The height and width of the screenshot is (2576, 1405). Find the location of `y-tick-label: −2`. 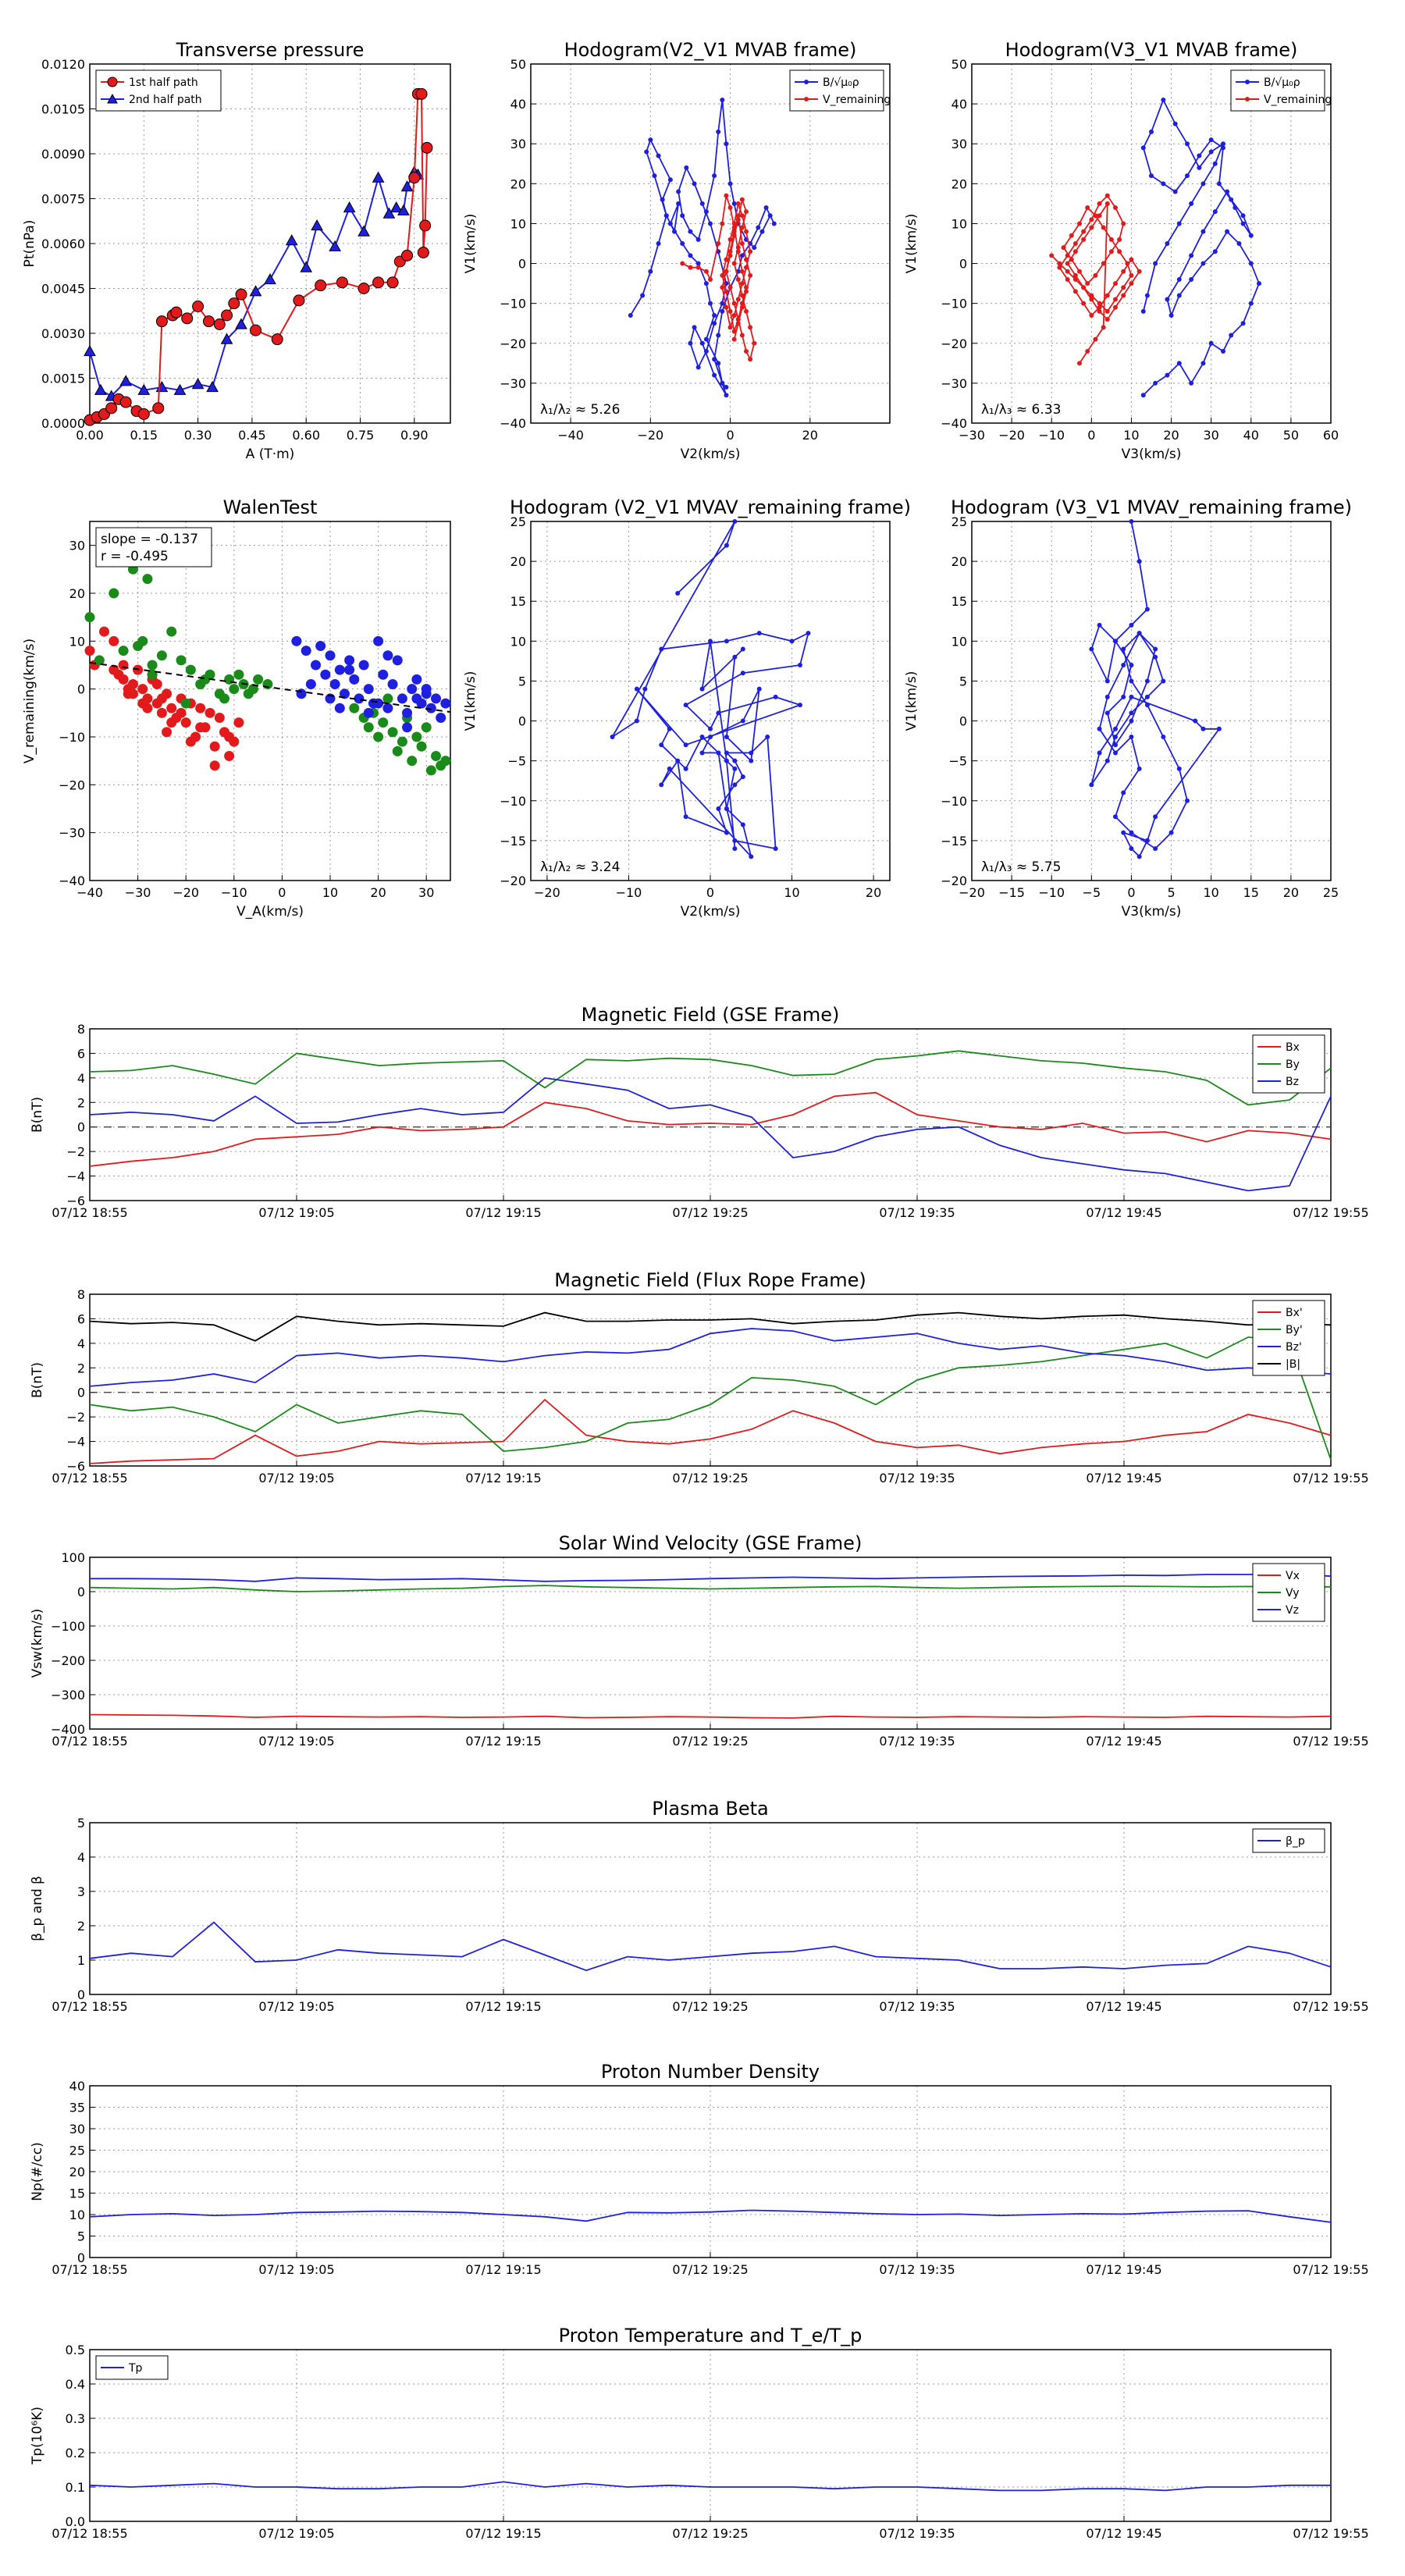

y-tick-label: −2 is located at coordinates (76, 1151).